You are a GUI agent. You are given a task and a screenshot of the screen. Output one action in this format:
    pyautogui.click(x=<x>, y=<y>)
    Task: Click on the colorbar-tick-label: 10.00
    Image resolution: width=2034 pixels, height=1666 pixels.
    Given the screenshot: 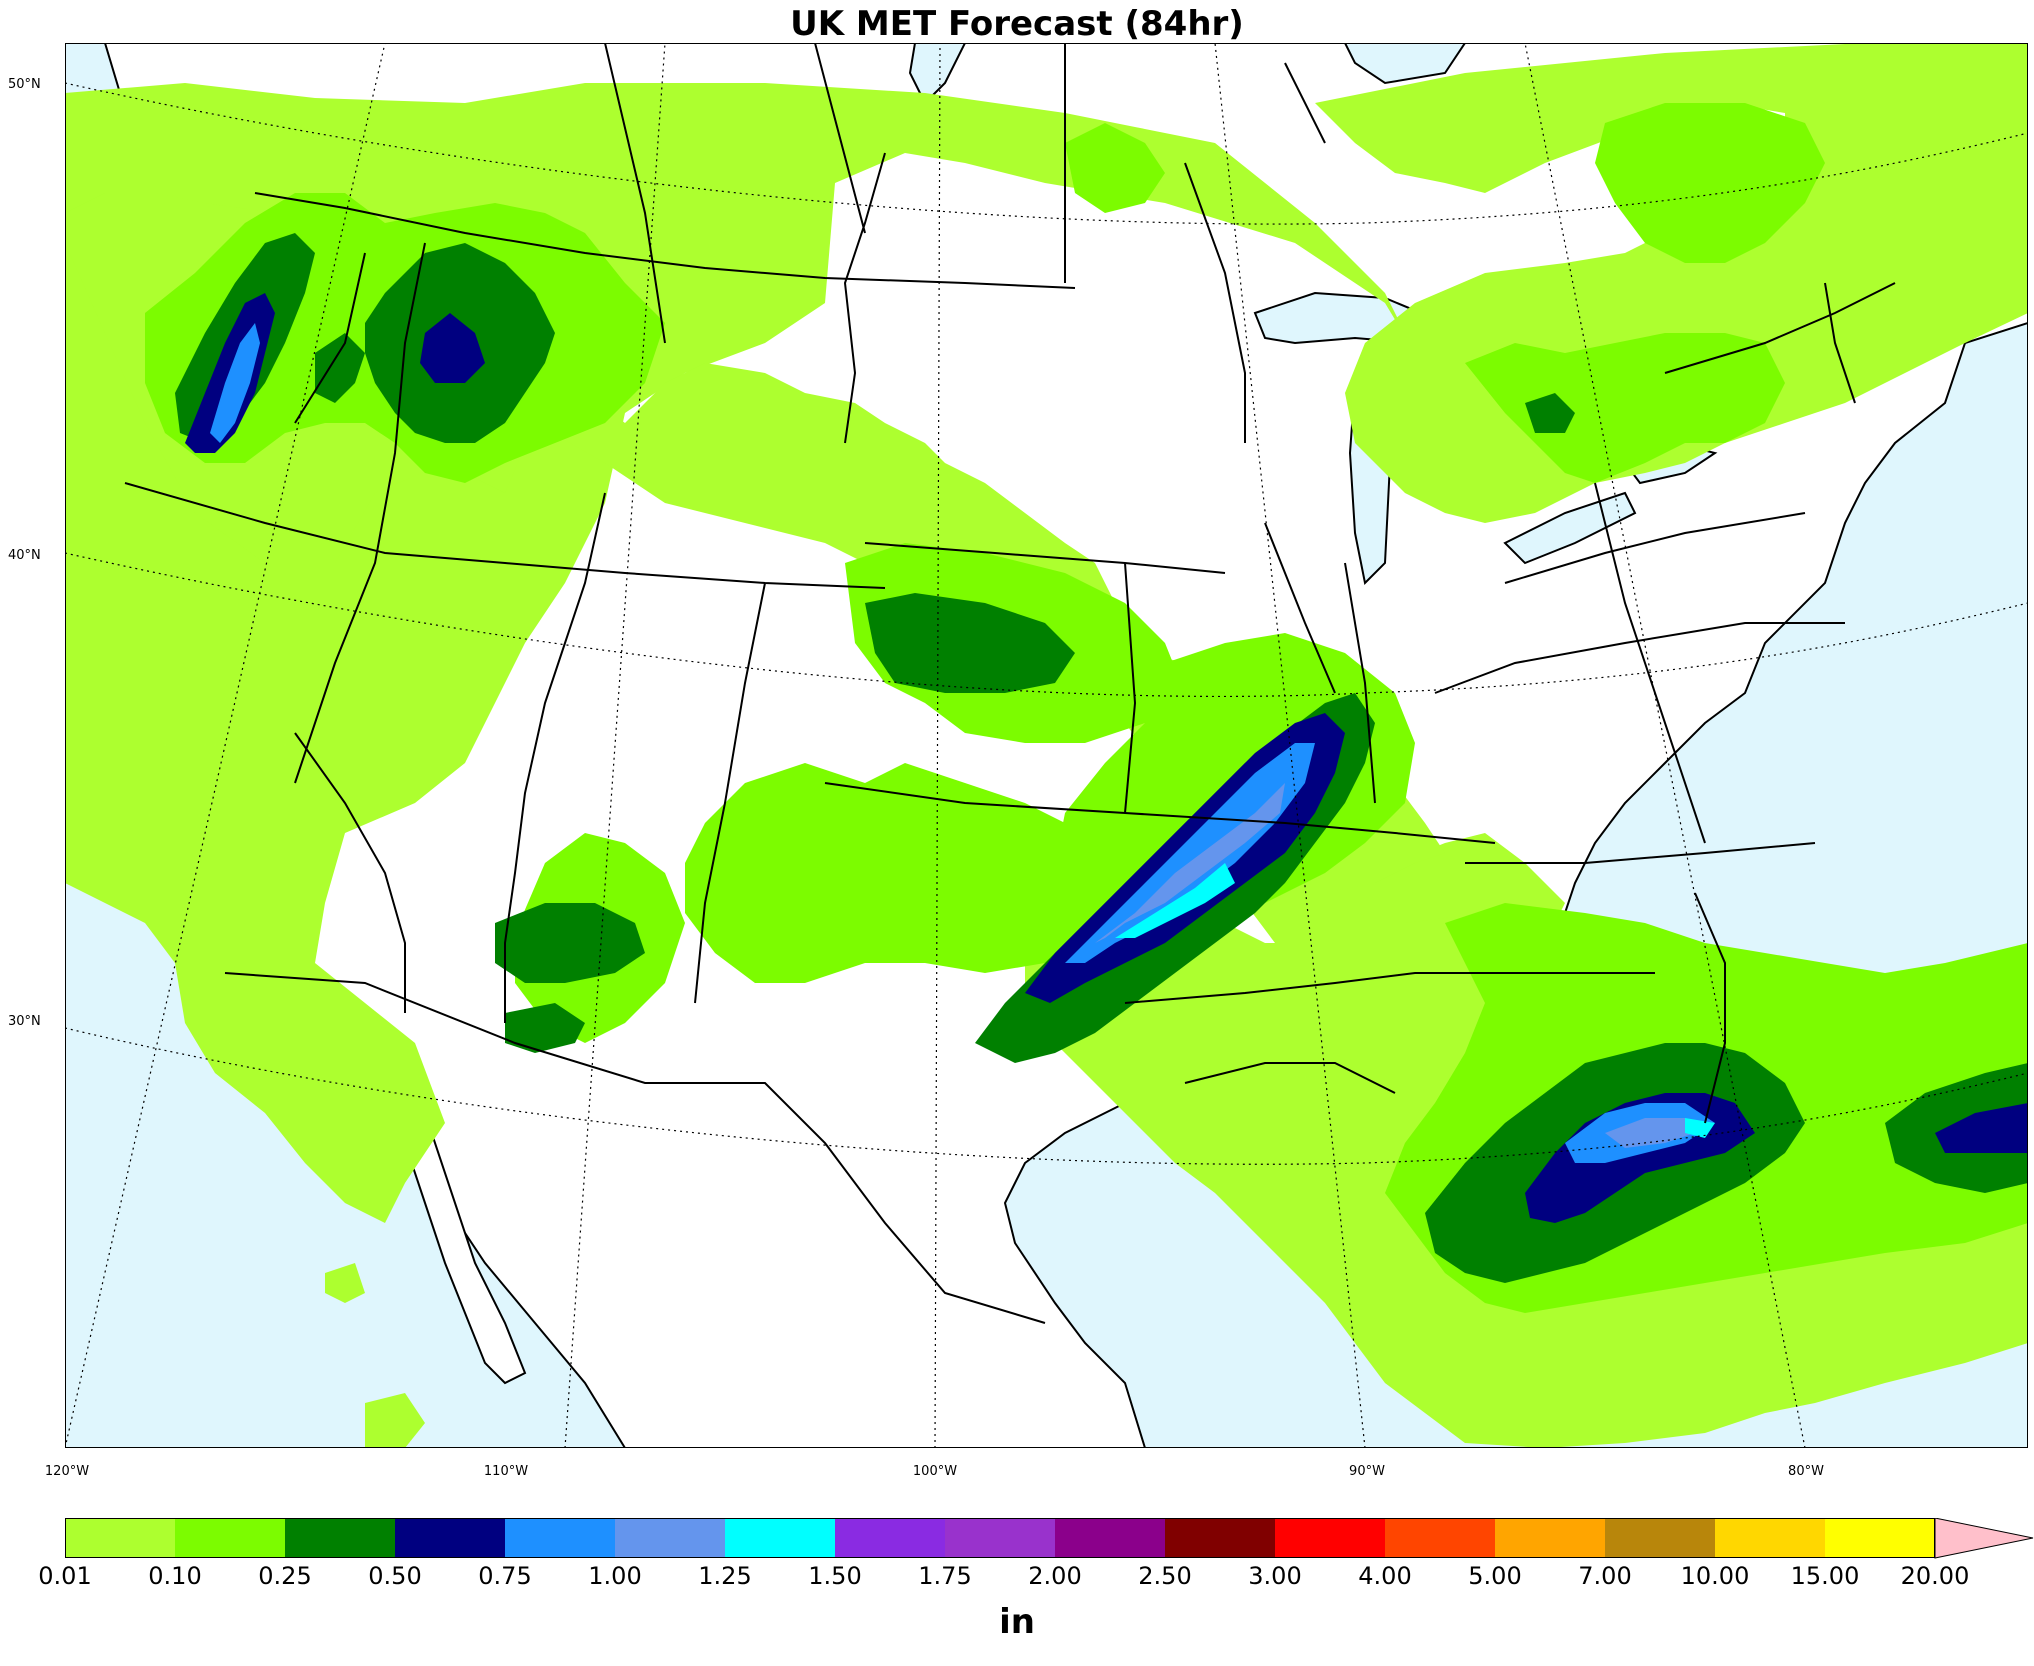 What is the action you would take?
    pyautogui.click(x=1715, y=1576)
    